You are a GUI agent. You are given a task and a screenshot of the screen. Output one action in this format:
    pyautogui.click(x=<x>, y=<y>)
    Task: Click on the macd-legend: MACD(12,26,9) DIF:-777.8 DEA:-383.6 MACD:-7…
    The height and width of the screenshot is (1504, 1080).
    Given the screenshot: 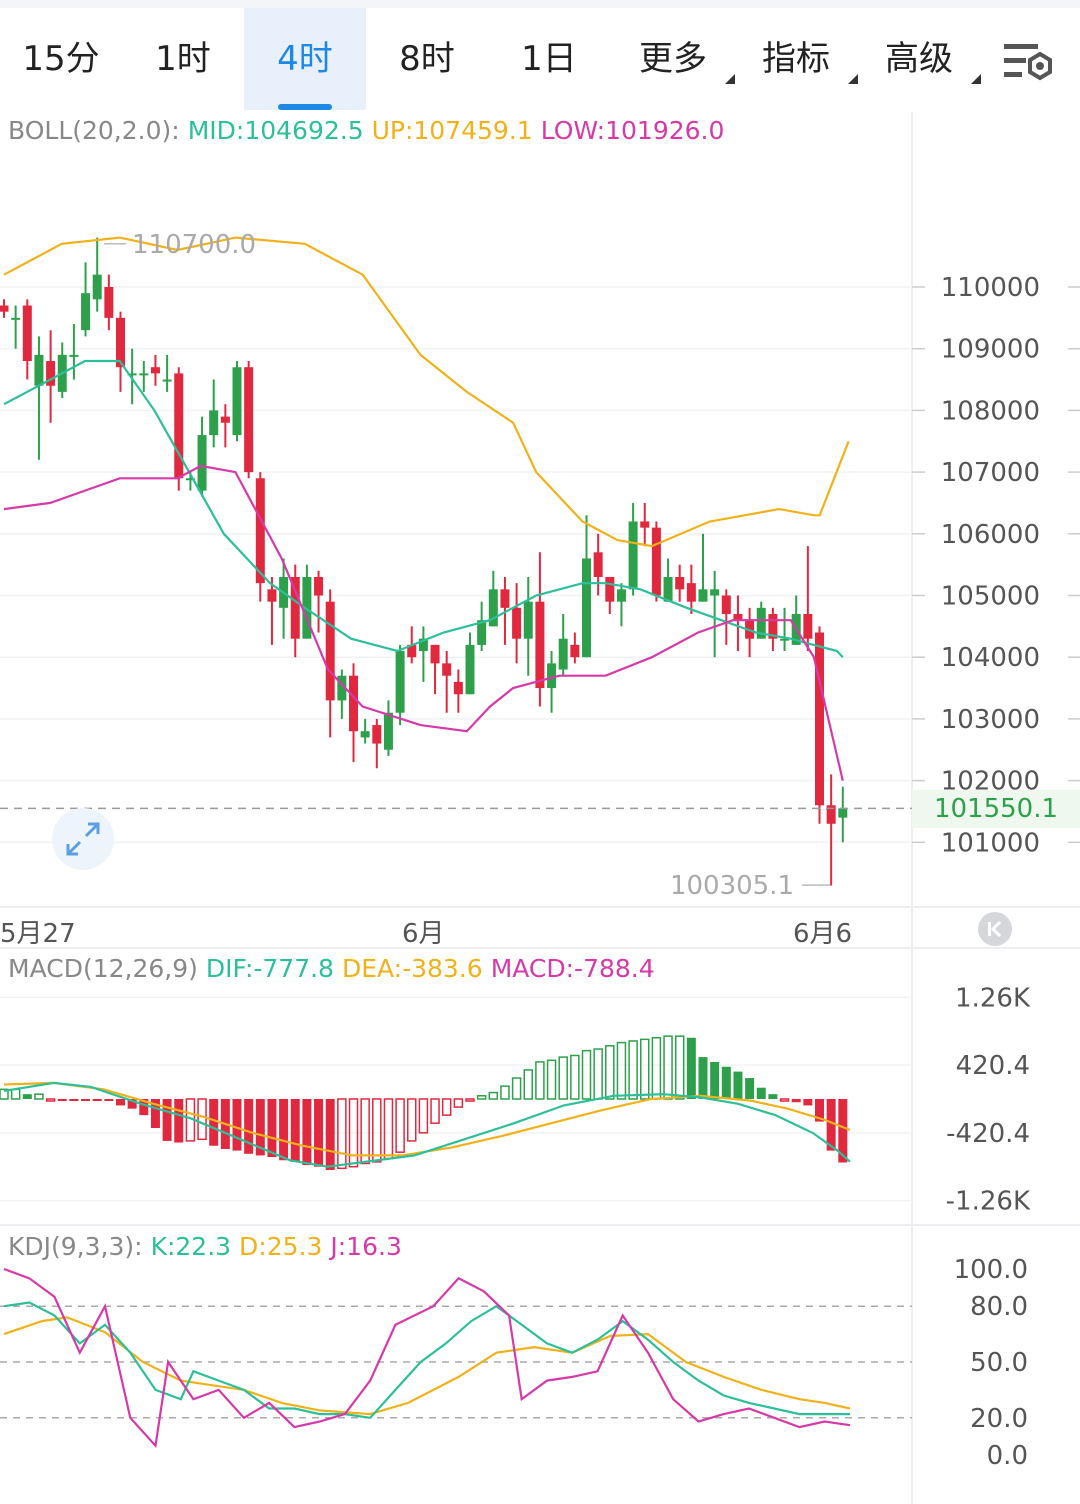 What is the action you would take?
    pyautogui.click(x=335, y=968)
    